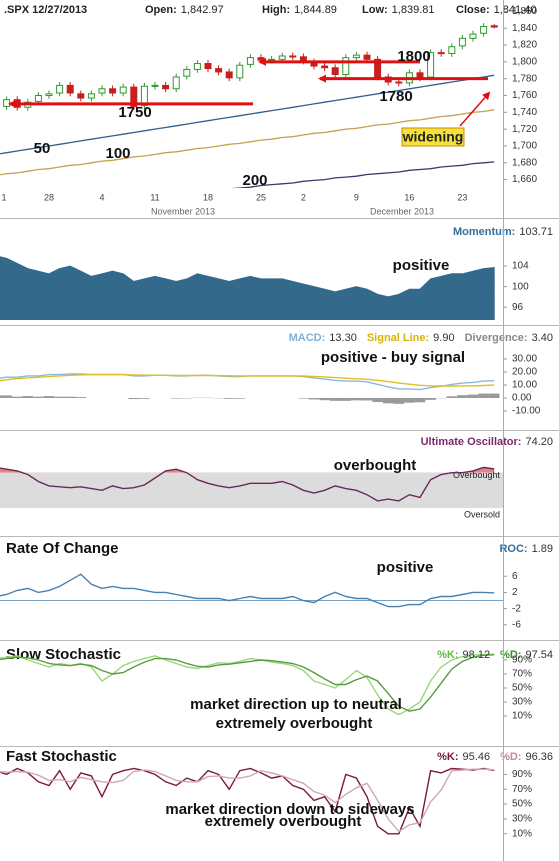  I want to click on annotation-box, so click(433, 137).